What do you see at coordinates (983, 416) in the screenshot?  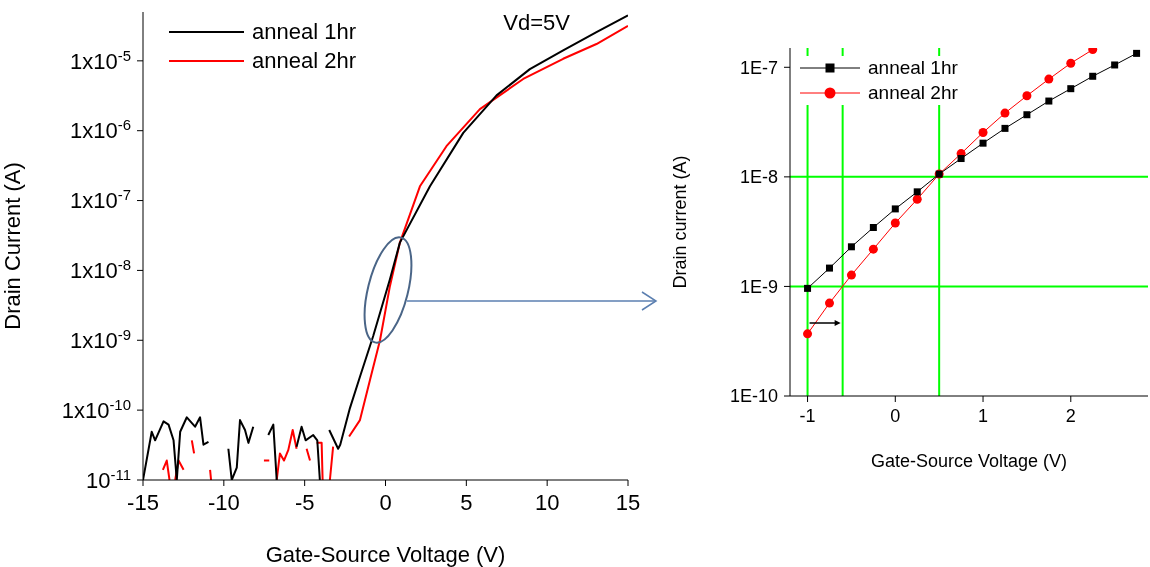 I see `x-tick-label: 1` at bounding box center [983, 416].